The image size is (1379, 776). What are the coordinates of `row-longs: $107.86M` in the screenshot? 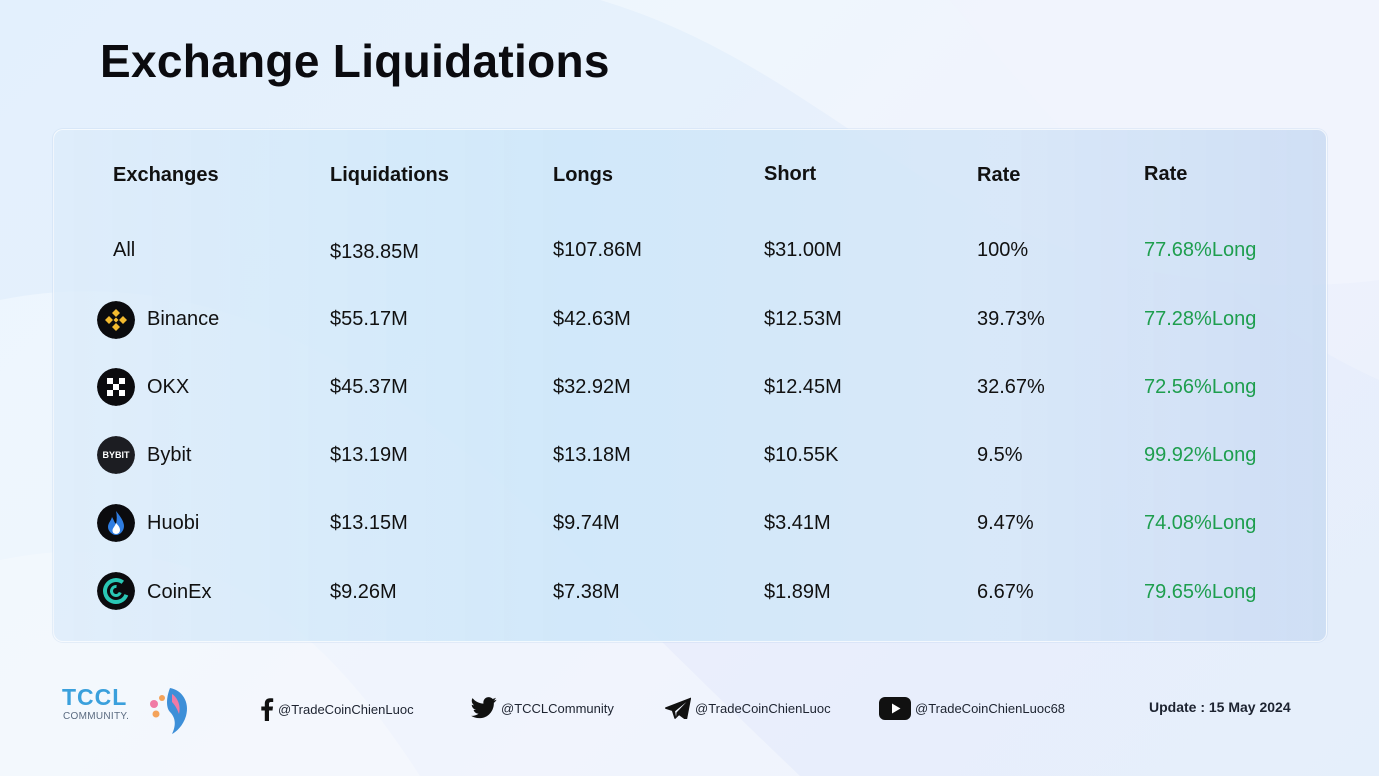 It's located at (597, 250).